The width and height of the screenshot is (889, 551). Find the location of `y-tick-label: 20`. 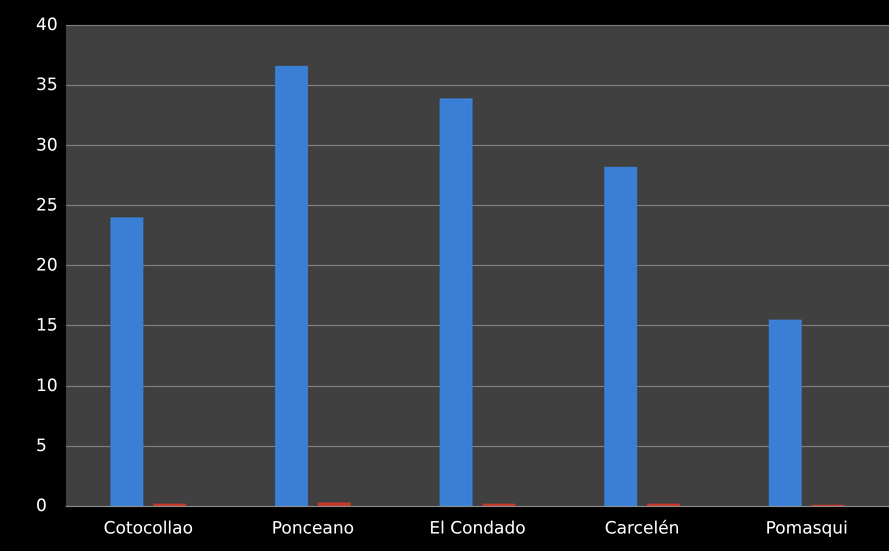

y-tick-label: 20 is located at coordinates (47, 266).